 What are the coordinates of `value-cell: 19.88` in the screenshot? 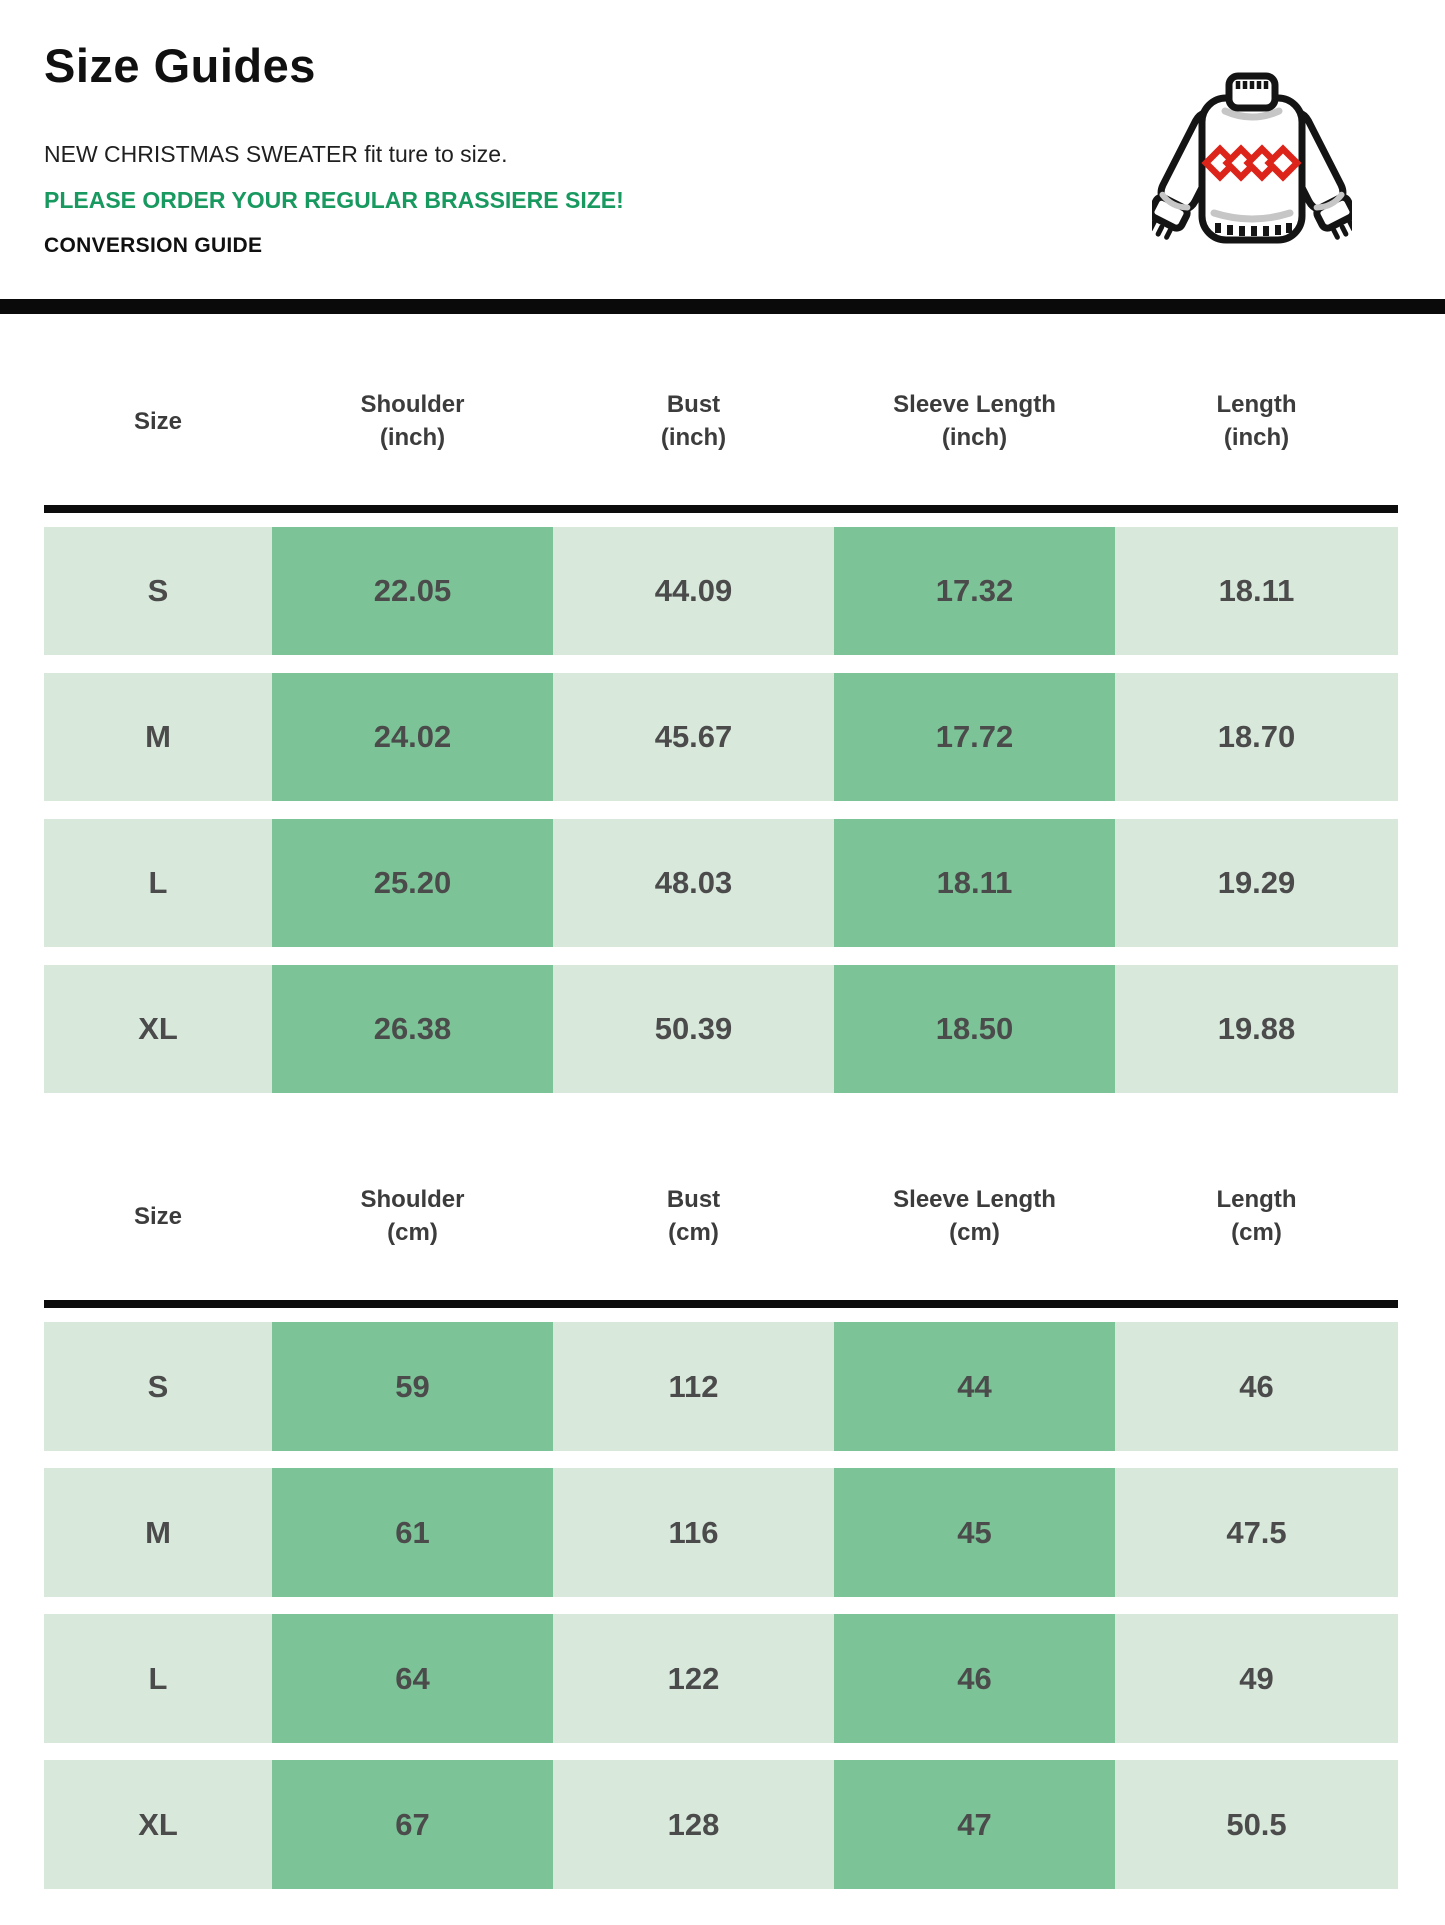 It's located at (1256, 1029).